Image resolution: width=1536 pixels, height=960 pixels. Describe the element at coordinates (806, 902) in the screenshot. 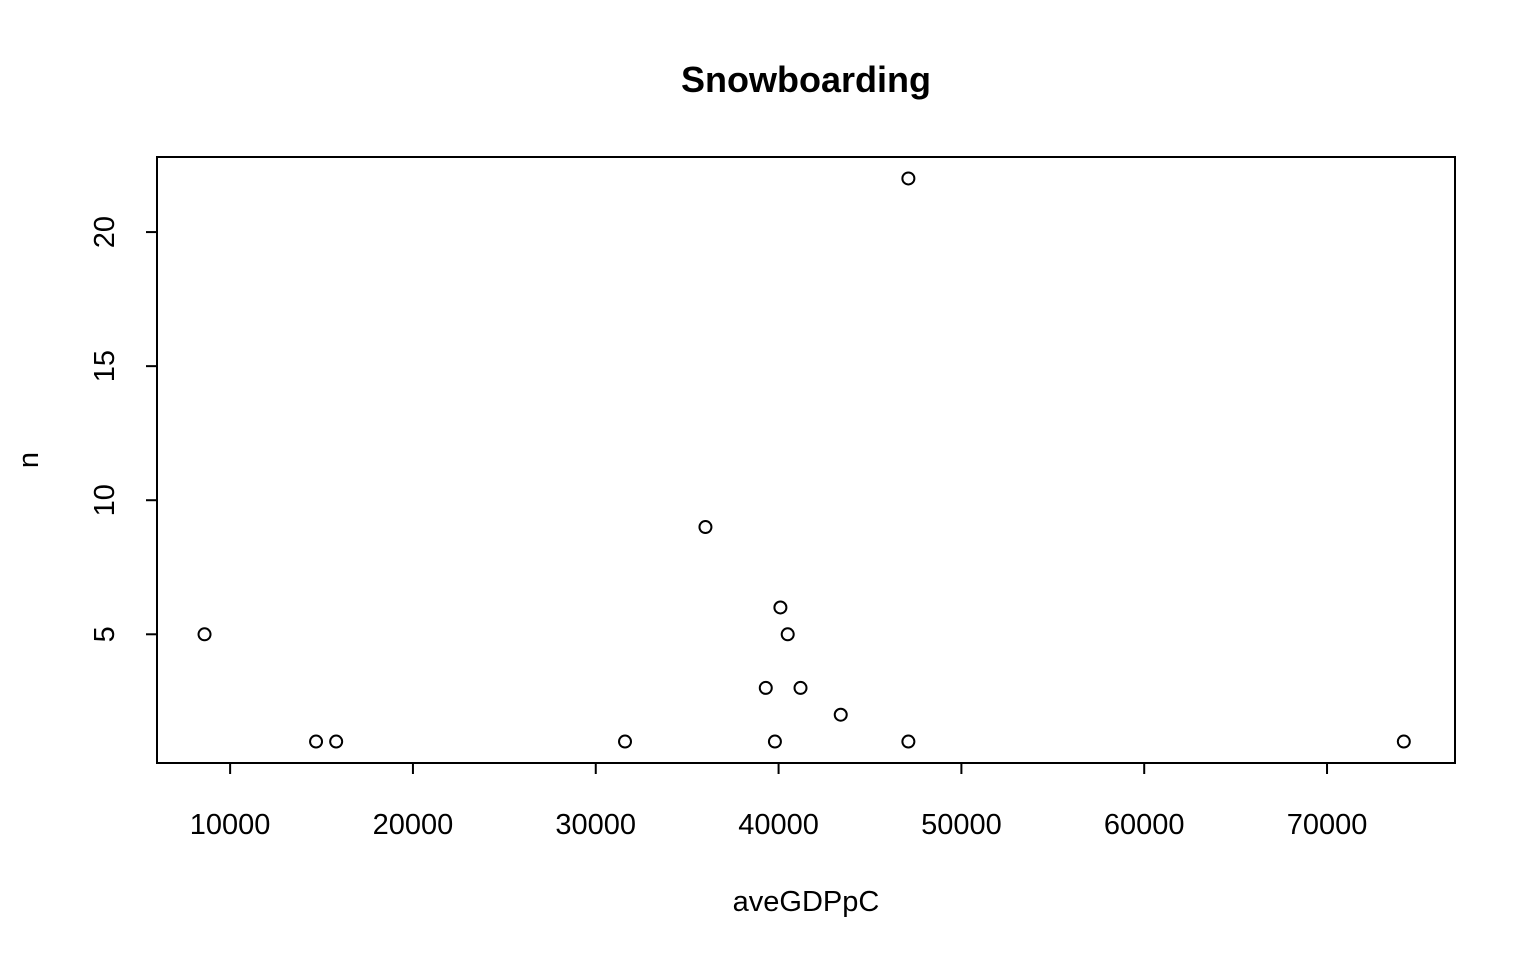

I see `x-axis-label: aveGDPpC` at that location.